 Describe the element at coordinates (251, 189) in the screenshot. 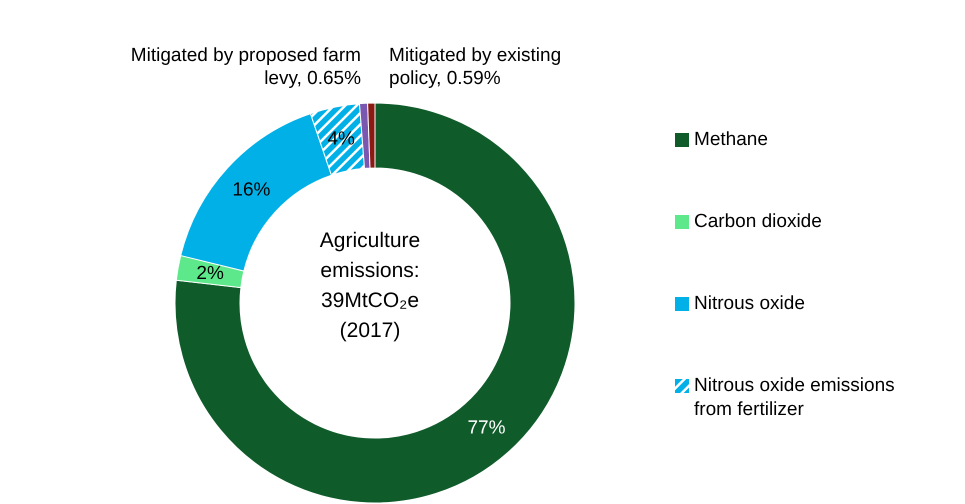

I see `data-label: 16%` at that location.